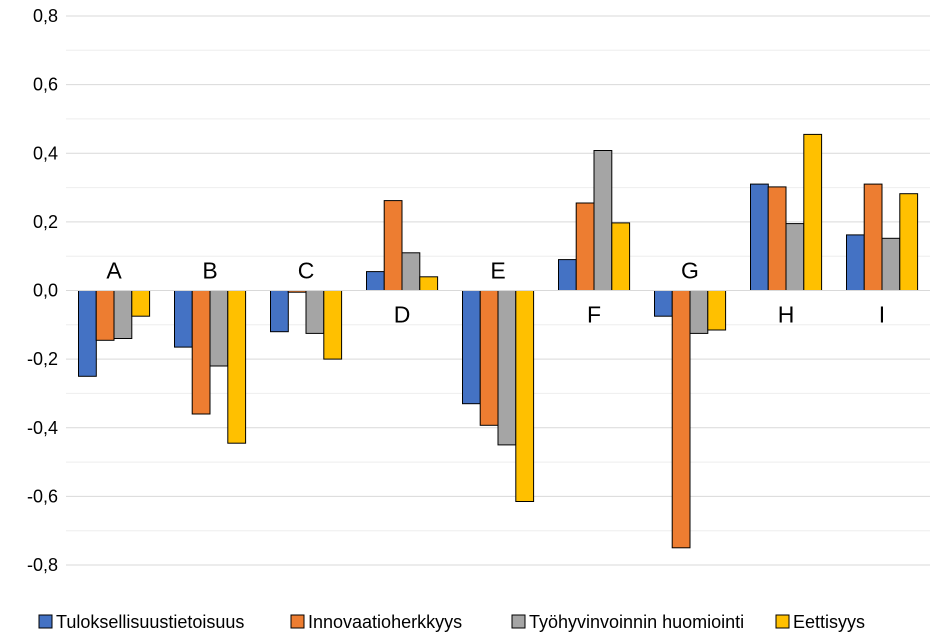 Image resolution: width=938 pixels, height=643 pixels. What do you see at coordinates (150, 622) in the screenshot?
I see `legend-label-1: Tuloksellisuustietoisuus` at bounding box center [150, 622].